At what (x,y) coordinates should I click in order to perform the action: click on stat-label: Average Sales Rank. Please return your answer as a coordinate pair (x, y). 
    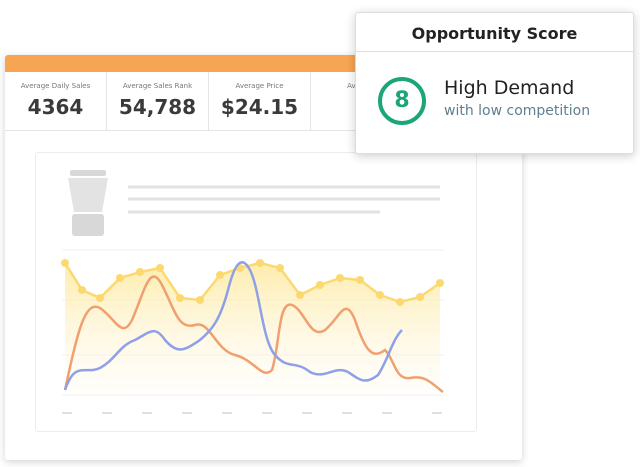
    Looking at the image, I should click on (157, 86).